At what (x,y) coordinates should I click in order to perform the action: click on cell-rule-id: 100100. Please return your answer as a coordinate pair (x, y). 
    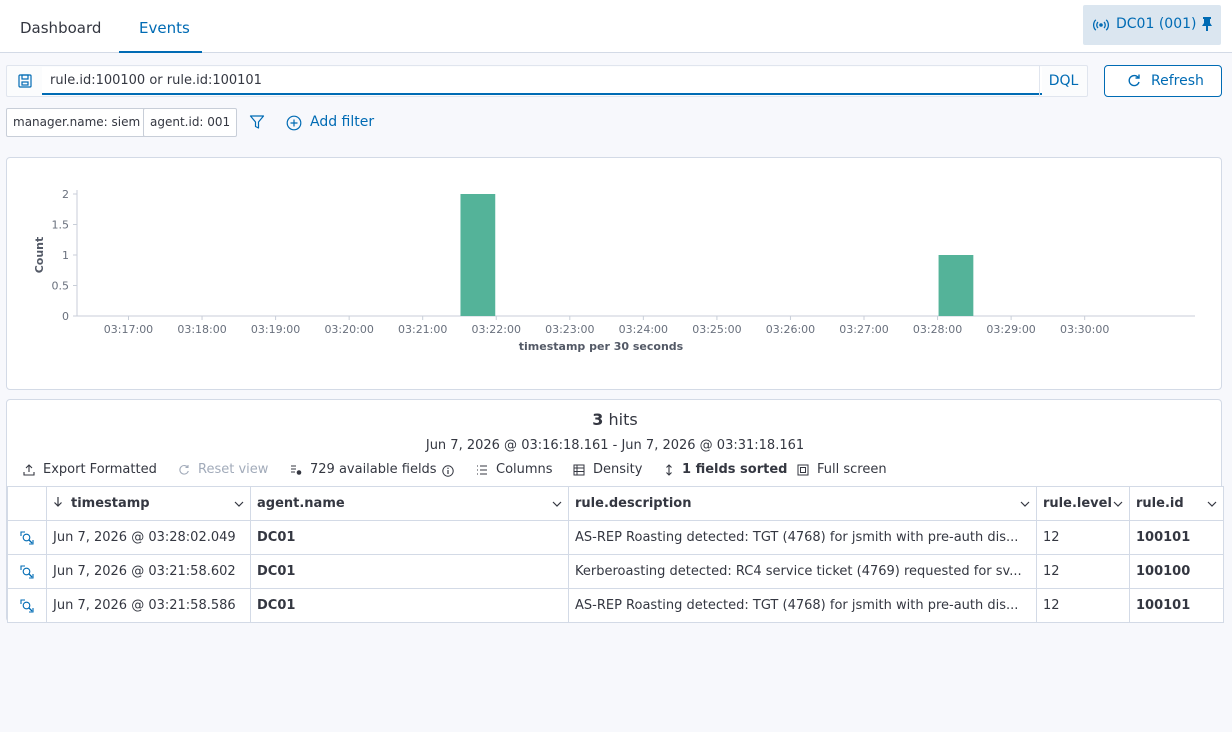
    Looking at the image, I should click on (1176, 571).